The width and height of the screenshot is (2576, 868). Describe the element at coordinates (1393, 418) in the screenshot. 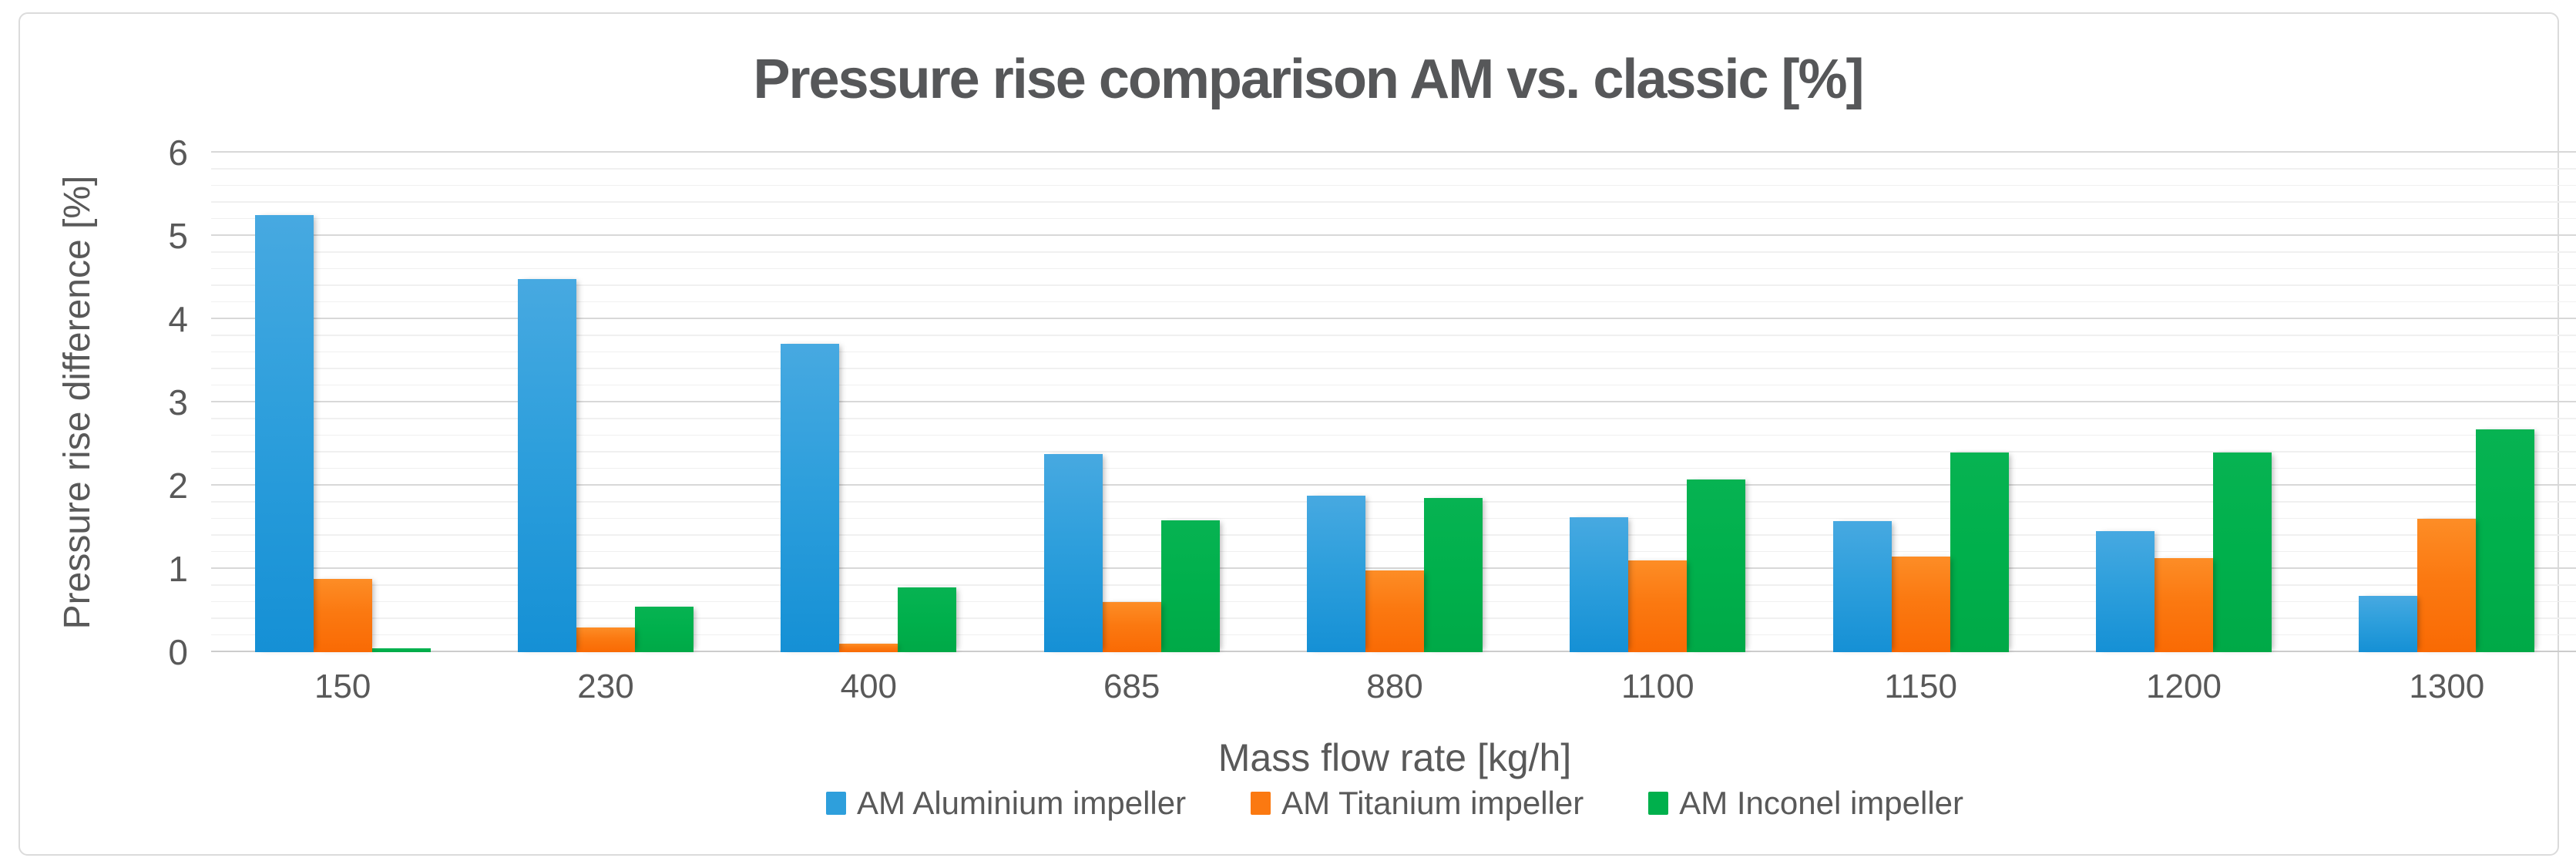

I see `gridline-minor-2.8` at that location.